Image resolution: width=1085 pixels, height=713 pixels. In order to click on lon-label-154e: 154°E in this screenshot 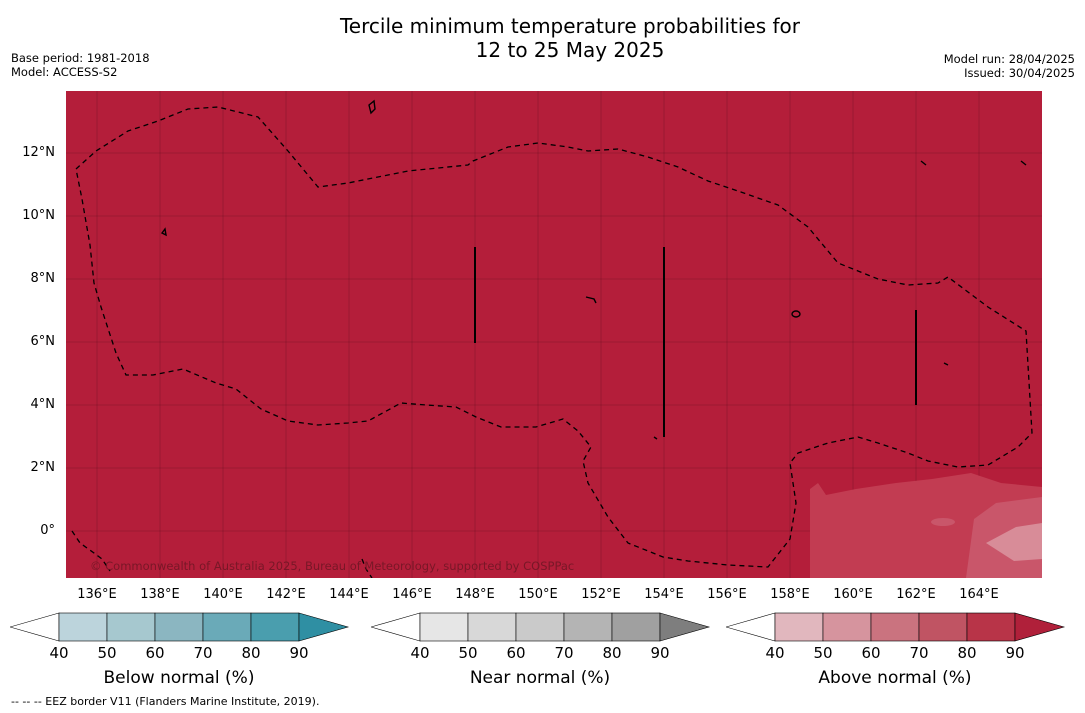, I will do `click(664, 594)`.